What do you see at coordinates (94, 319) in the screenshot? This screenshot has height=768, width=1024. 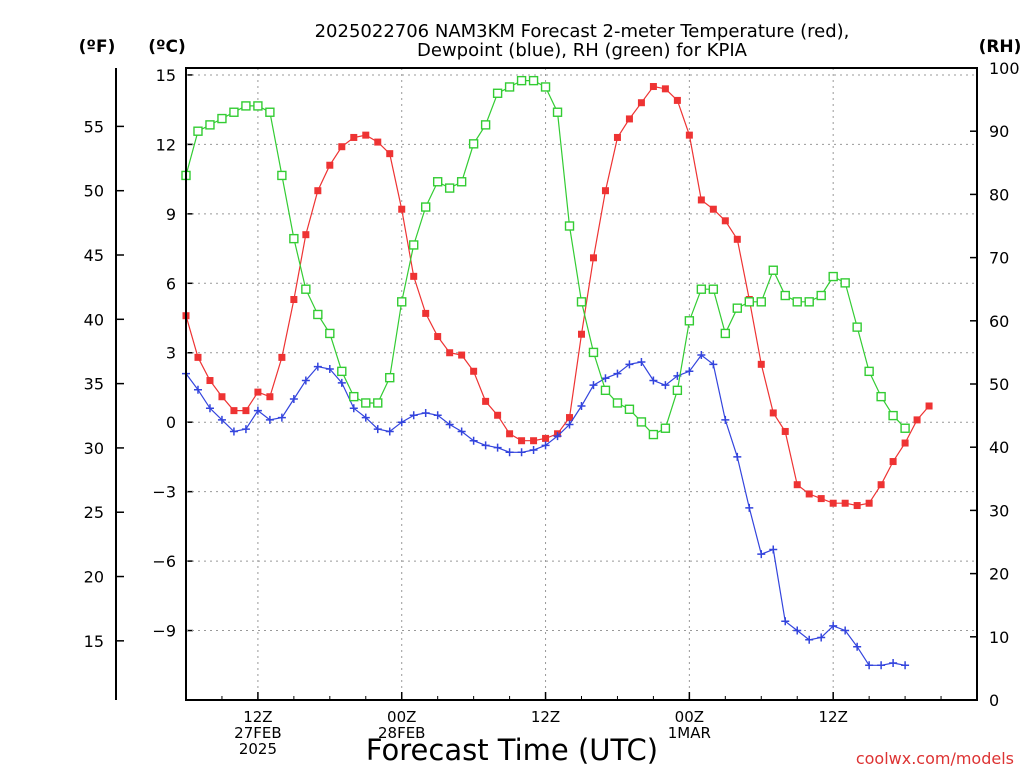 I see `fahrenheit-tick-label: 40` at bounding box center [94, 319].